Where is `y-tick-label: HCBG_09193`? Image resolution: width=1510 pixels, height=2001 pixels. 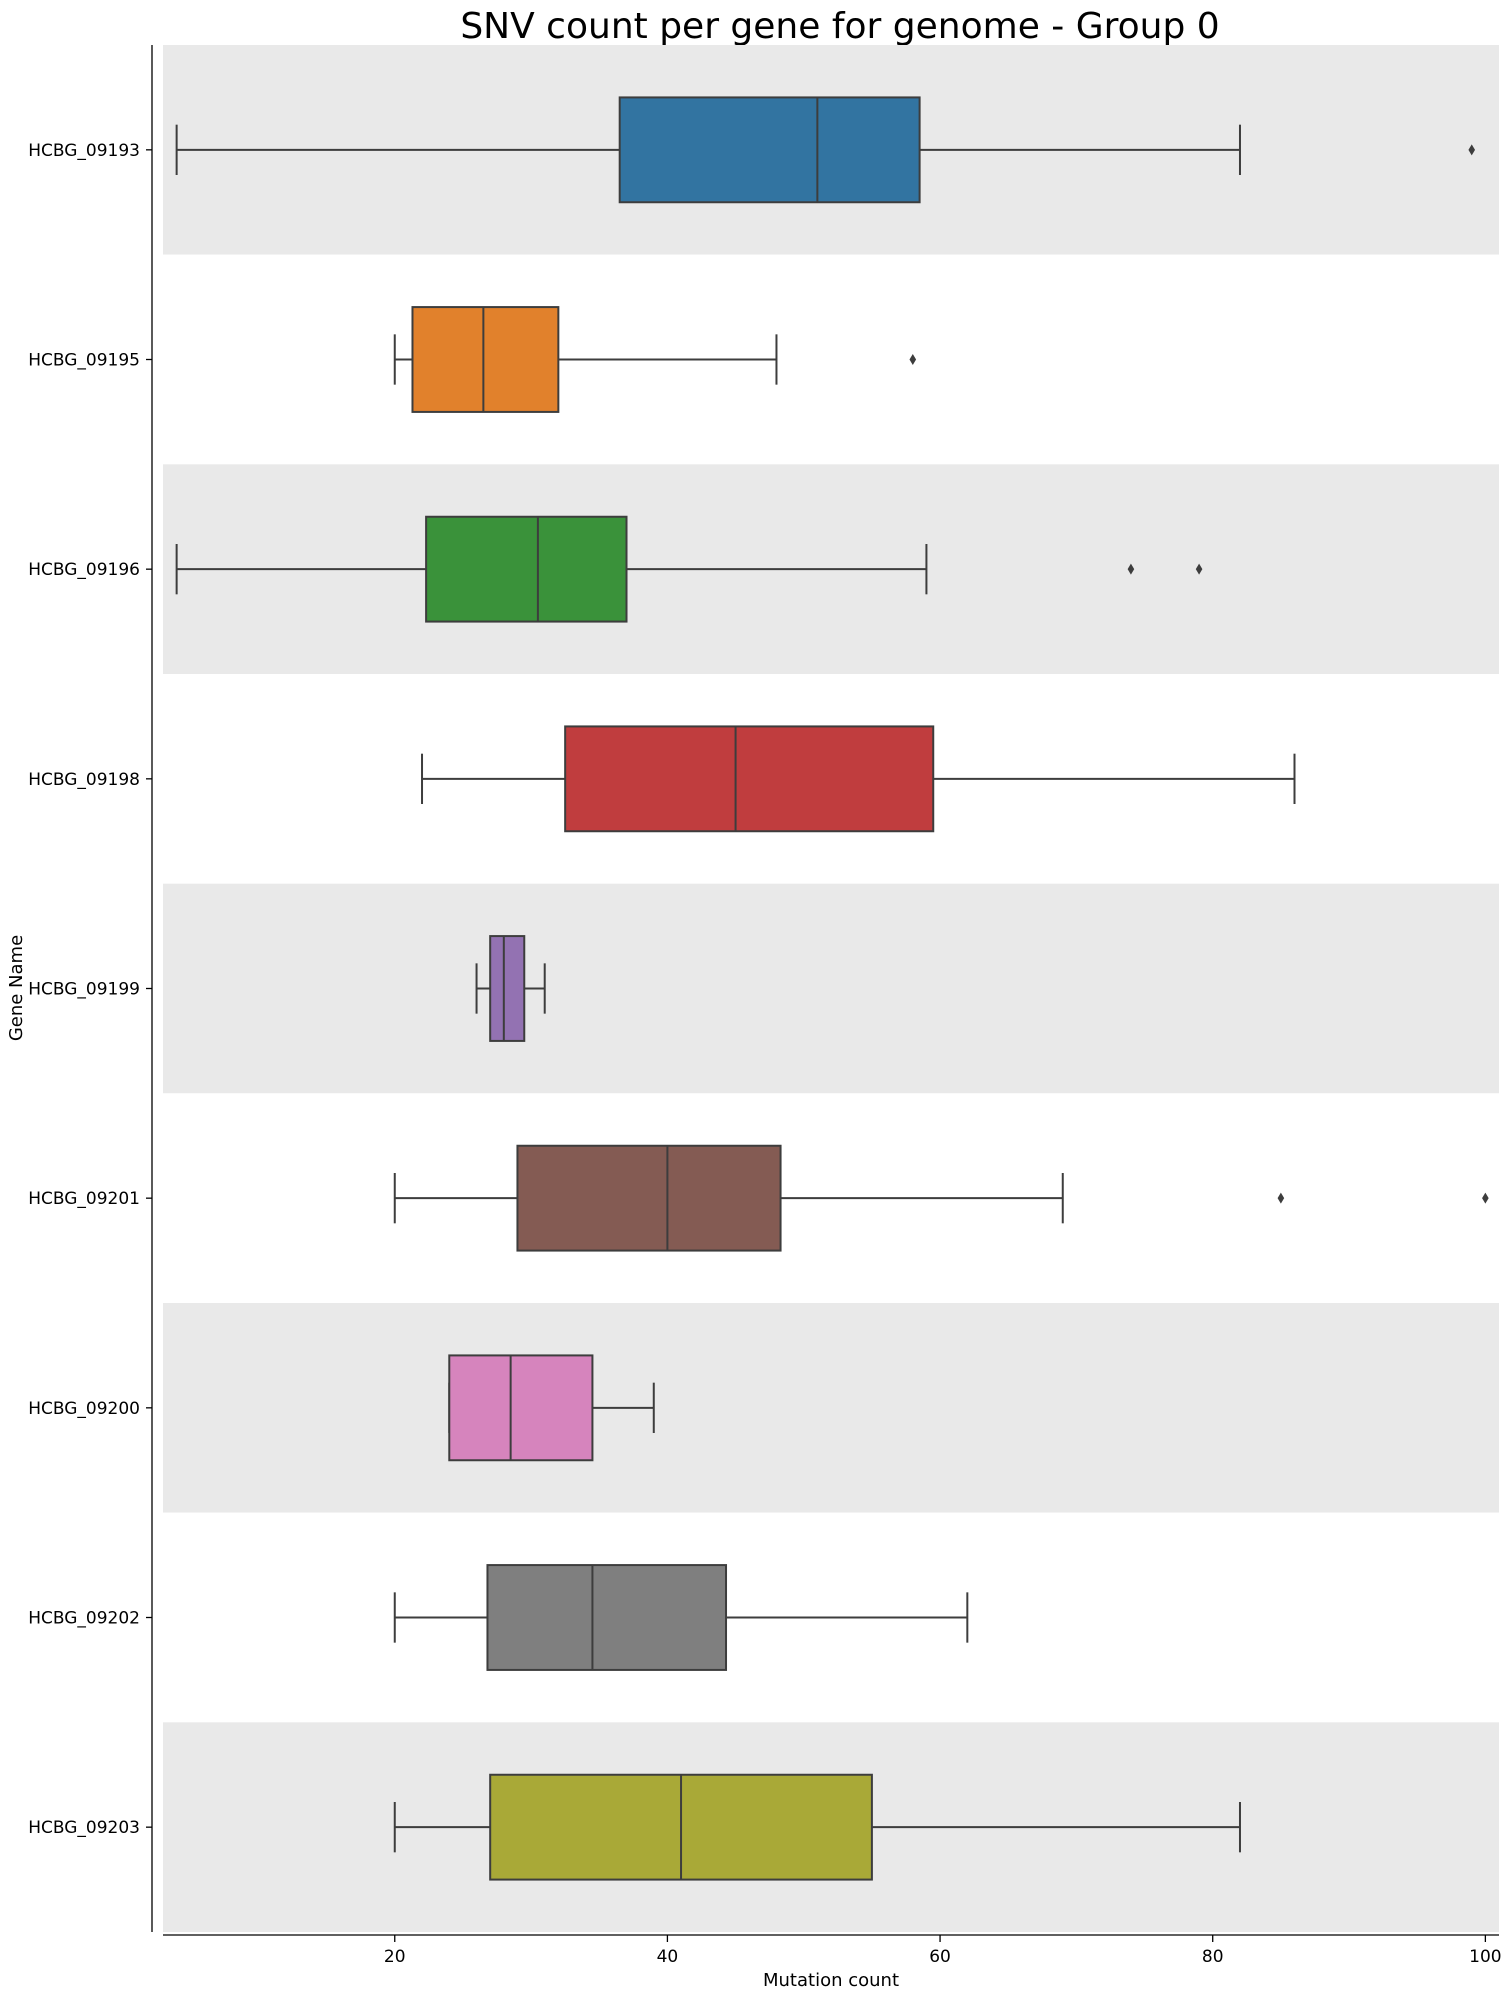
y-tick-label: HCBG_09193 is located at coordinates (84, 151).